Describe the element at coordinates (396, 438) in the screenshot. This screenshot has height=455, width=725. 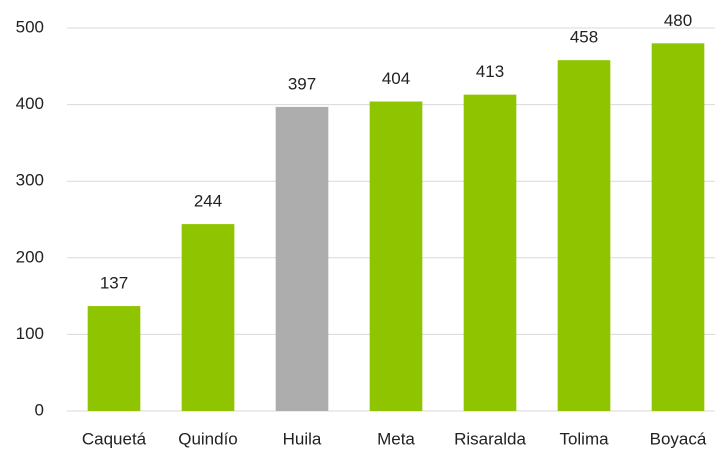
I see `x-tick-label: Meta` at that location.